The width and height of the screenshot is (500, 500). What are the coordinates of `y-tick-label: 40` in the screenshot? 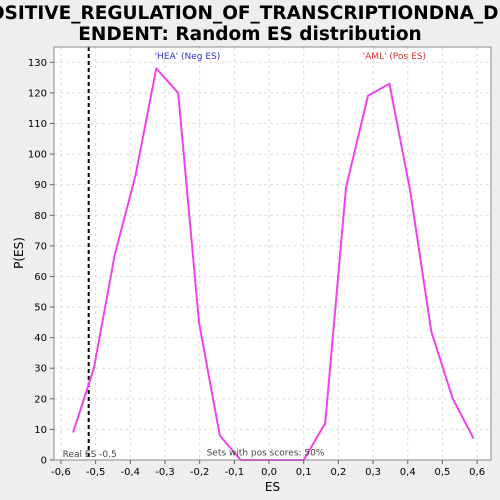 It's located at (40, 338).